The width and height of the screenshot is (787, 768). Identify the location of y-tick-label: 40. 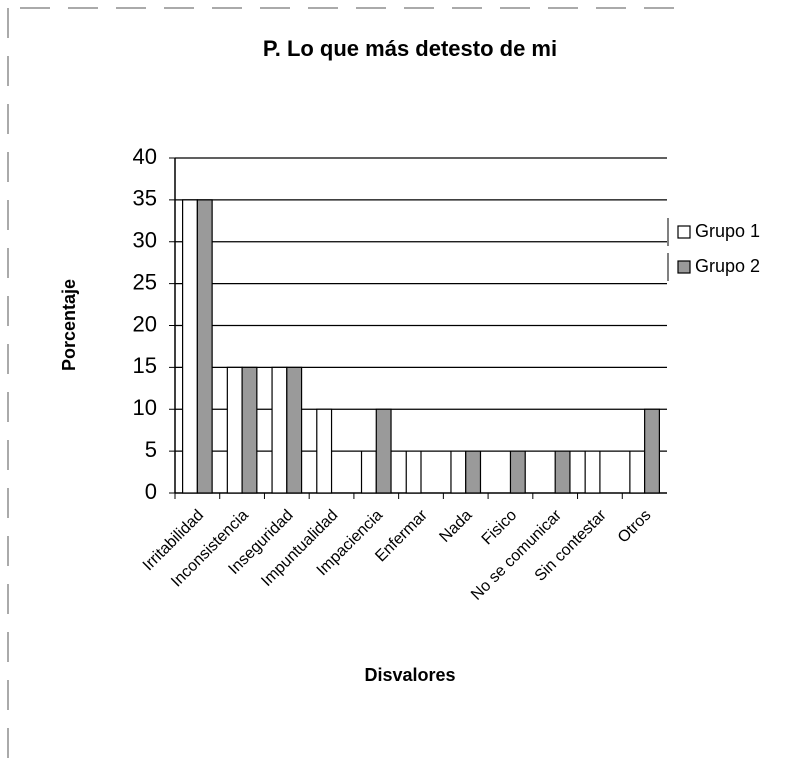
(145, 156).